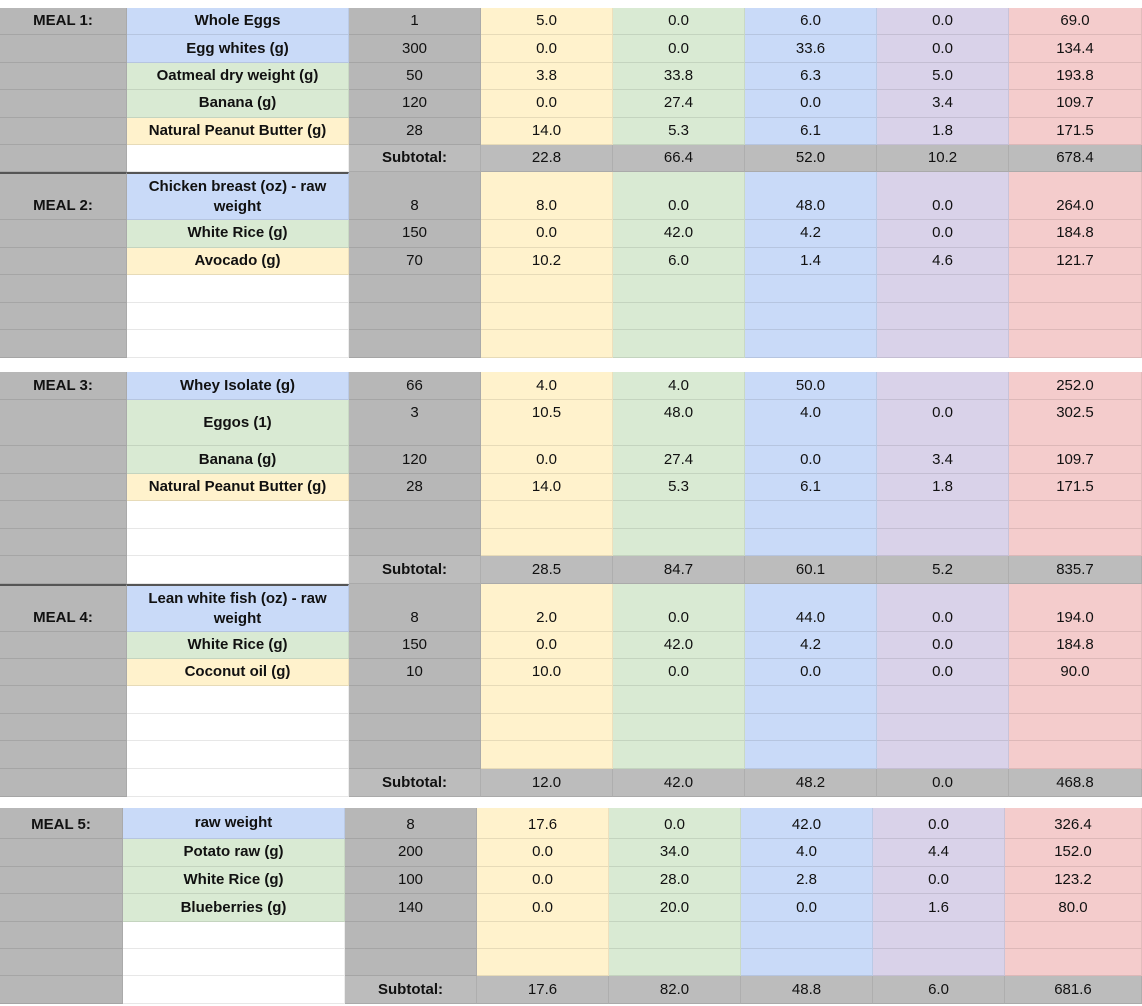 This screenshot has height=1006, width=1142. What do you see at coordinates (415, 386) in the screenshot?
I see `value-cell: 66` at bounding box center [415, 386].